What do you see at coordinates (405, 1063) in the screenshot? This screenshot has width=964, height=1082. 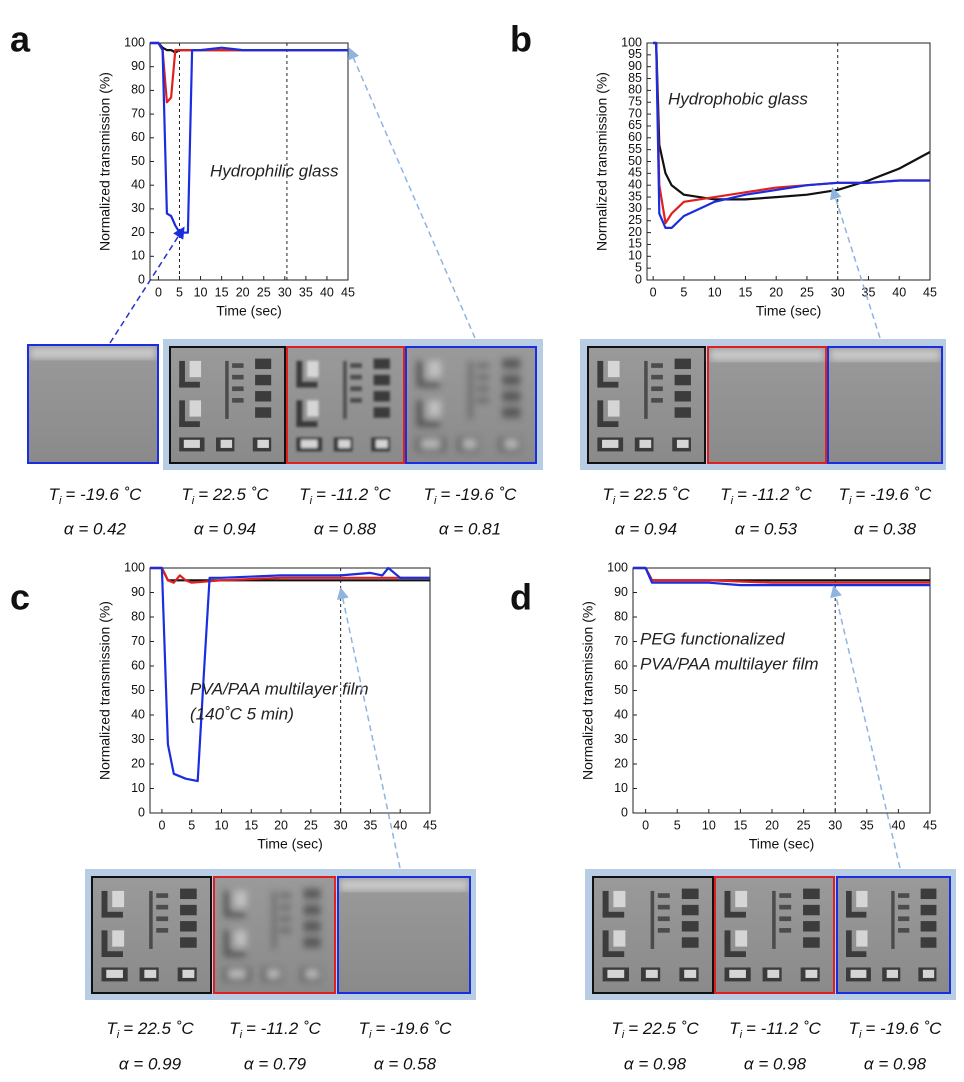 I see `alpha-label: α = 0.58` at bounding box center [405, 1063].